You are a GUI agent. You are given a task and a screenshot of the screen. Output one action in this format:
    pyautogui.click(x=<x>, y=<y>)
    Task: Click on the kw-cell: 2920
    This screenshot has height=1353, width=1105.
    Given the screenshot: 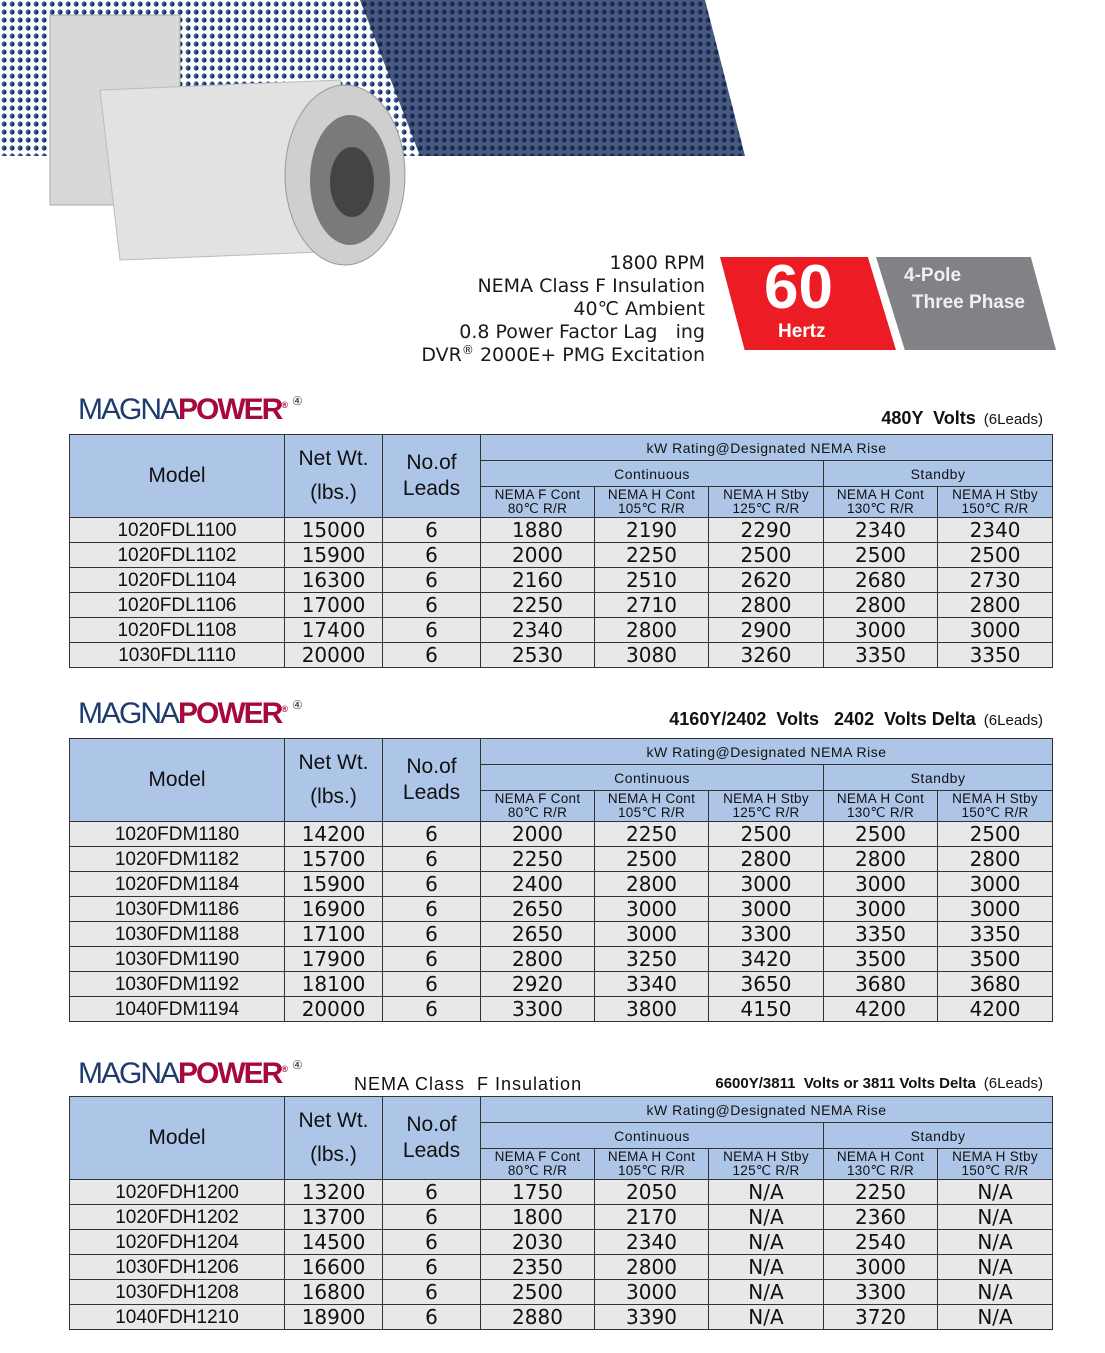 What is the action you would take?
    pyautogui.click(x=537, y=984)
    